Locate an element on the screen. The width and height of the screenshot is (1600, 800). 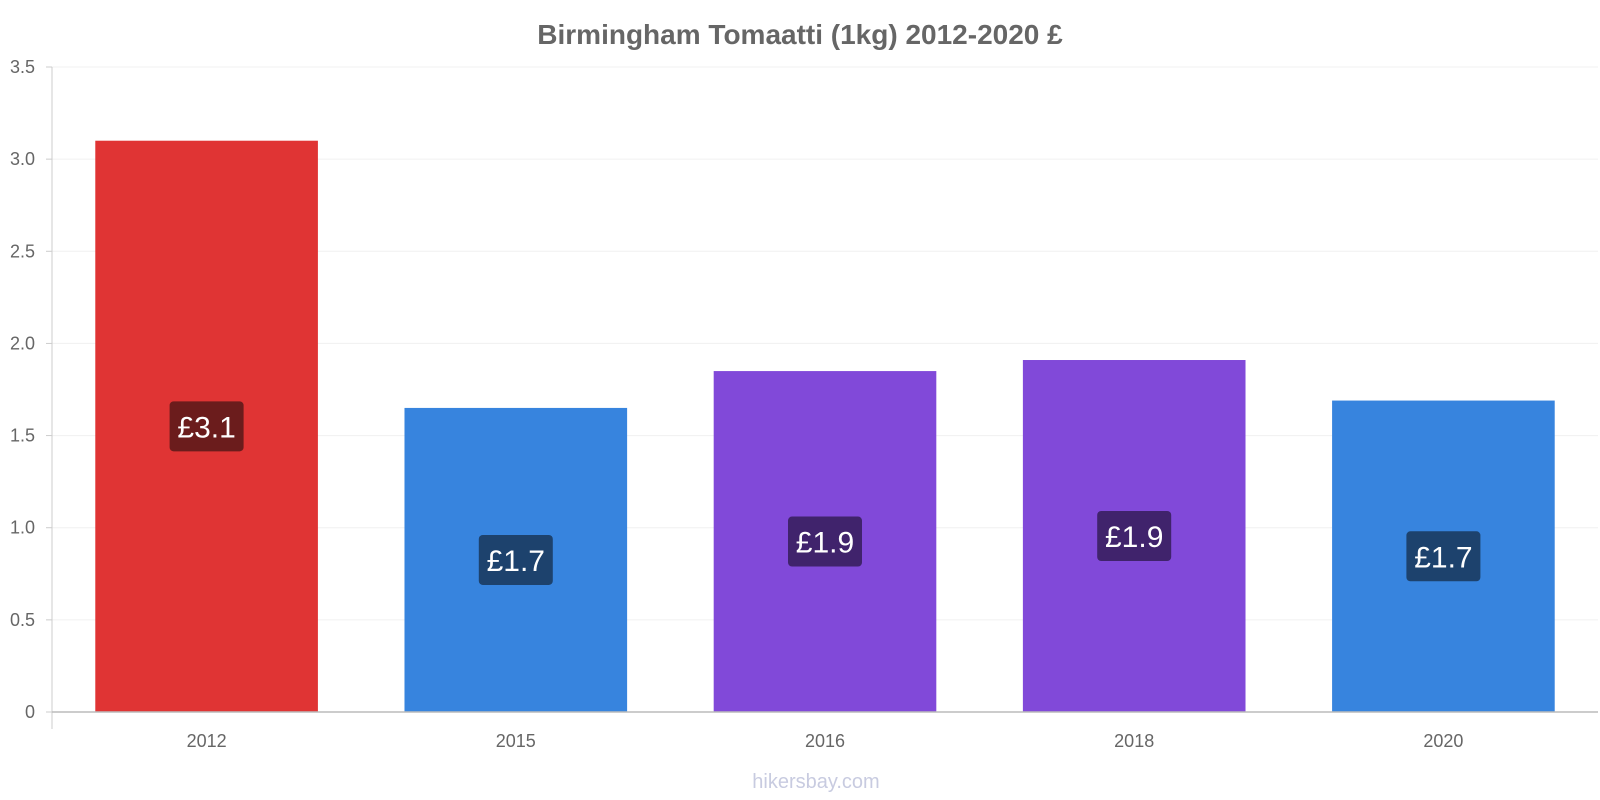
data-label: £3.1 is located at coordinates (206, 427).